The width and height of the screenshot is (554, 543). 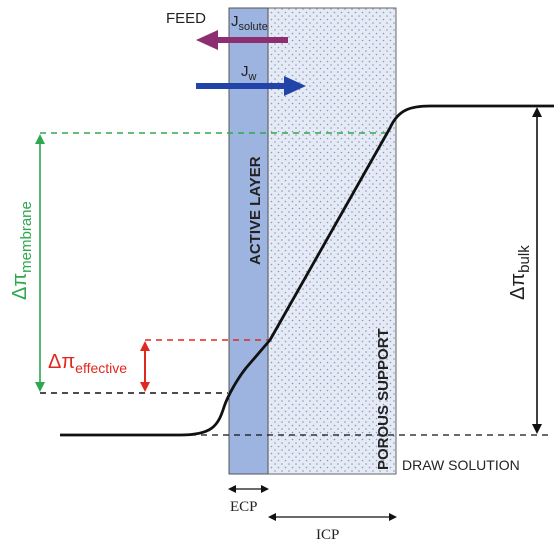 I want to click on draw-solution-label: DRAW SOLUTION, so click(x=461, y=465).